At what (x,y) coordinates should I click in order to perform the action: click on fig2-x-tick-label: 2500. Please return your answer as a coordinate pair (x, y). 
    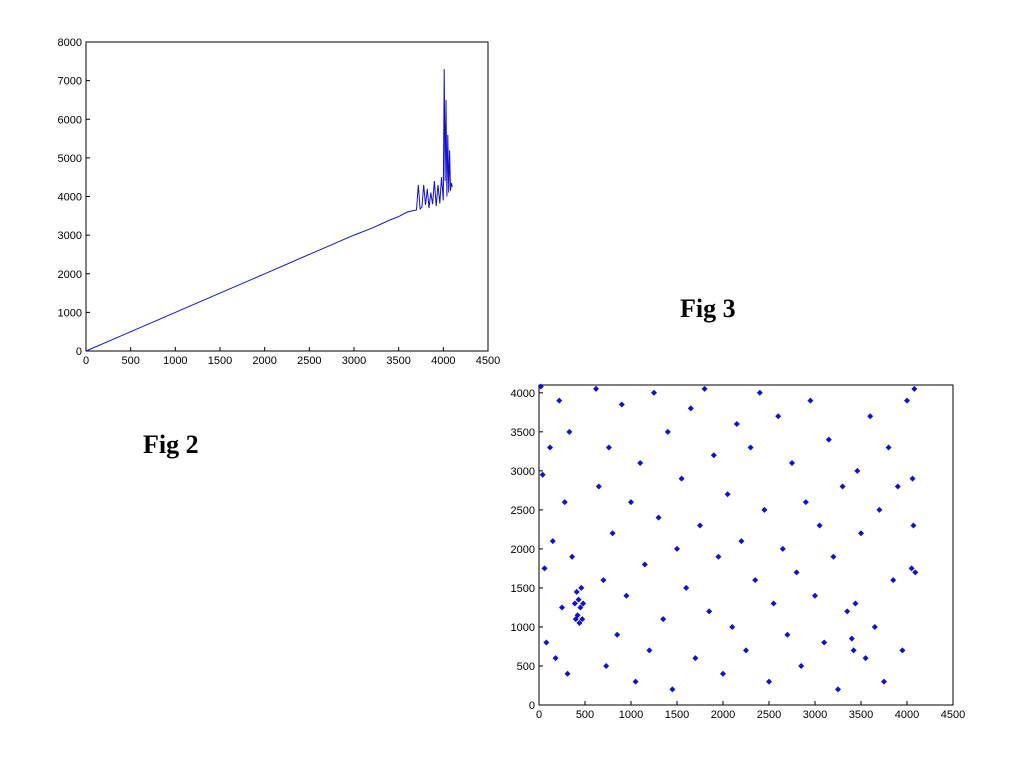
    Looking at the image, I should click on (309, 361).